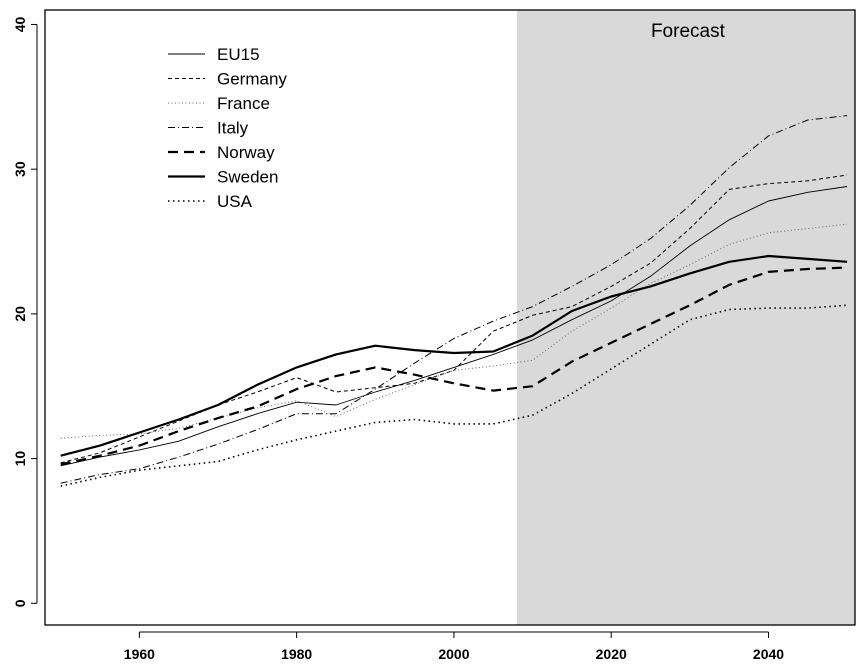  What do you see at coordinates (20, 314) in the screenshot?
I see `y-tick-label-20: 20` at bounding box center [20, 314].